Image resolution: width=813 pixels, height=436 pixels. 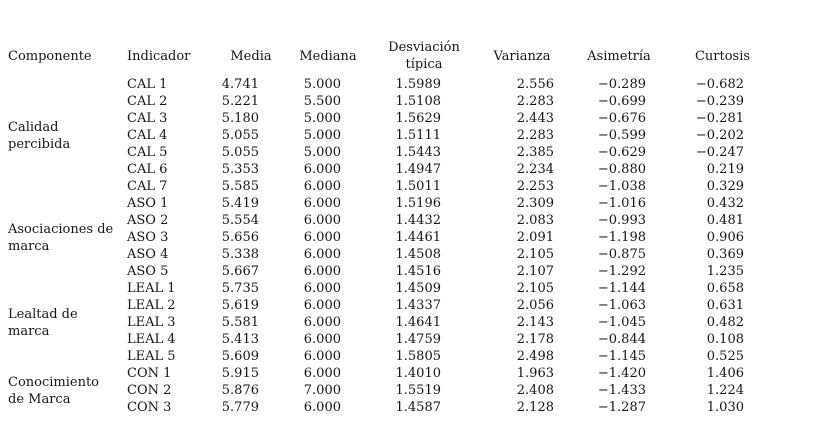 What do you see at coordinates (391, 339) in the screenshot?
I see `table-row: LEAL 4 5.413 6.000 1.4759 2.178 −0.844 0.108` at bounding box center [391, 339].